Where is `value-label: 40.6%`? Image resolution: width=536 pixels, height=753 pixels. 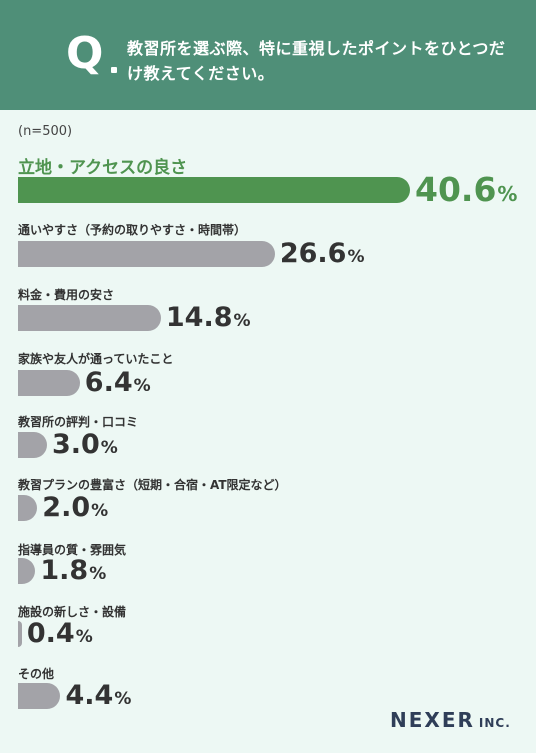 value-label: 40.6% is located at coordinates (466, 189).